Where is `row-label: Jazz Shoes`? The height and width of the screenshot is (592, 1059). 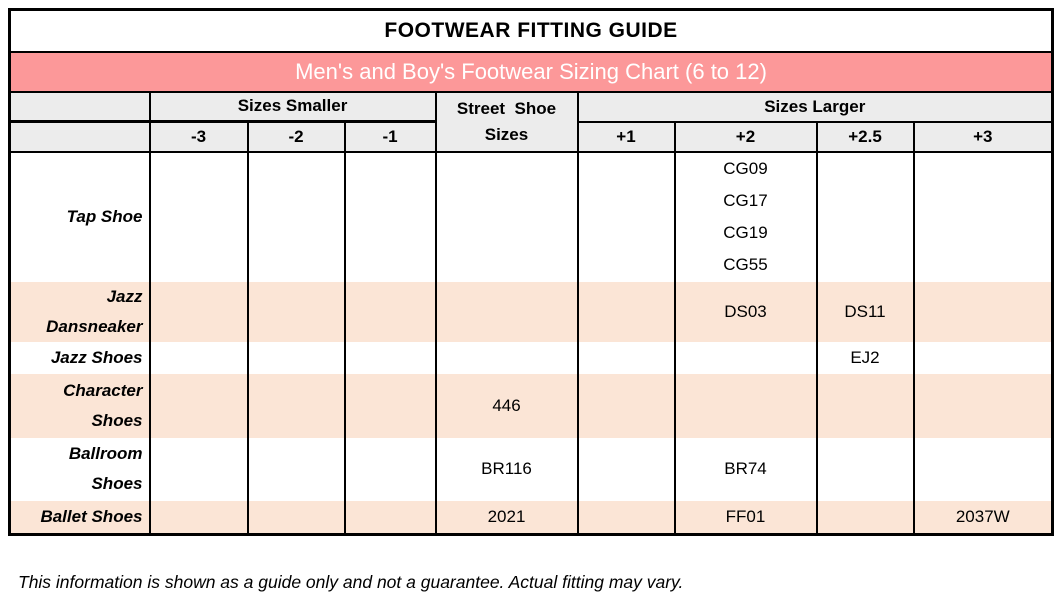 row-label: Jazz Shoes is located at coordinates (80, 357).